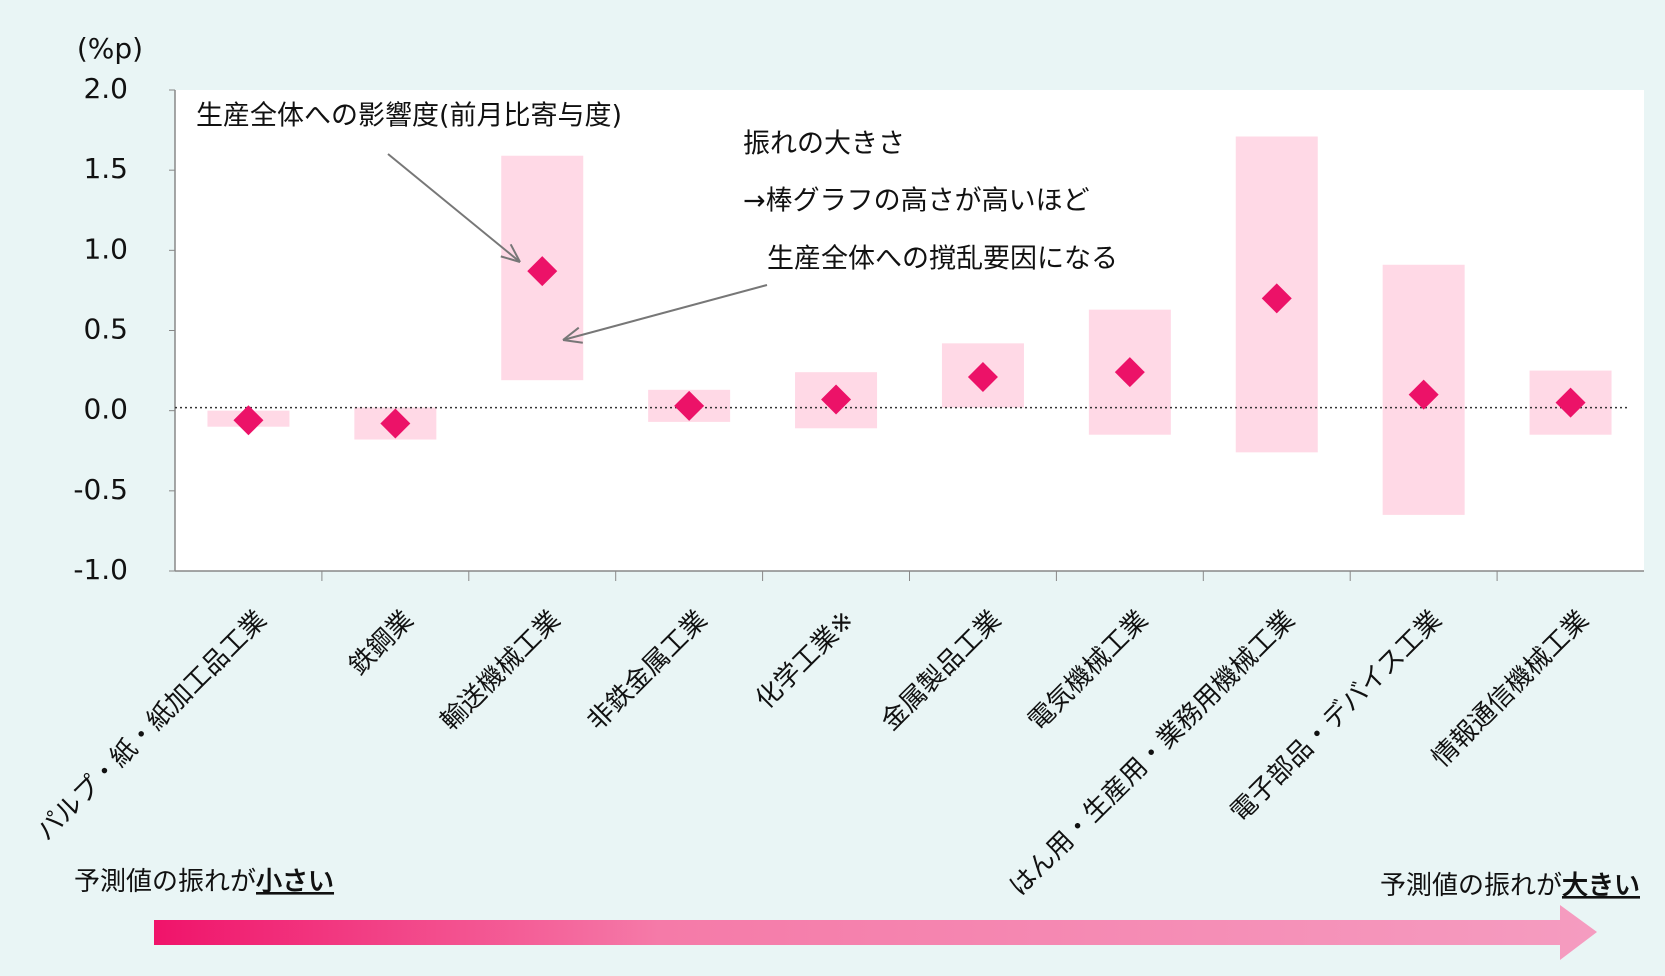 The width and height of the screenshot is (1665, 976). What do you see at coordinates (100, 489) in the screenshot?
I see `y-tick-label: -0.5` at bounding box center [100, 489].